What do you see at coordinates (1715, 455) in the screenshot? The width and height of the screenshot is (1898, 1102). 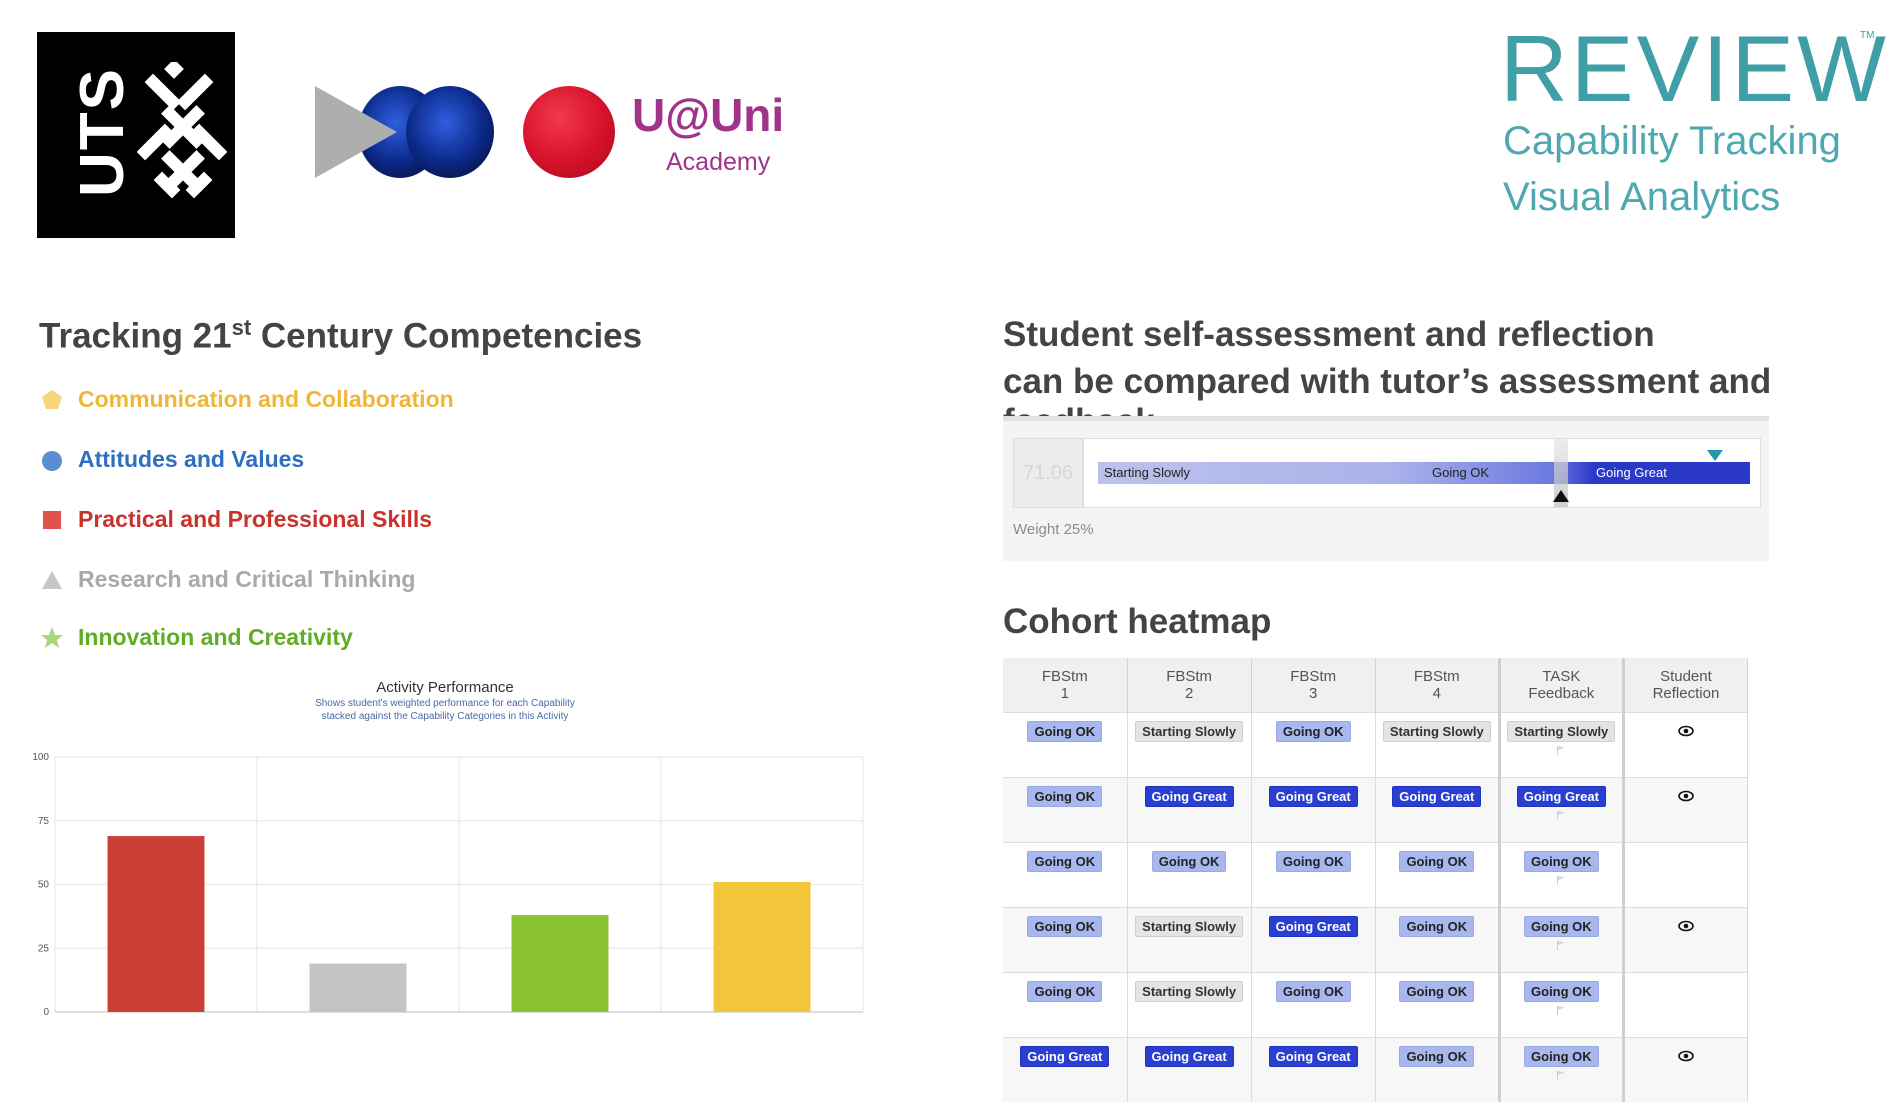 I see `student-marker-icon` at bounding box center [1715, 455].